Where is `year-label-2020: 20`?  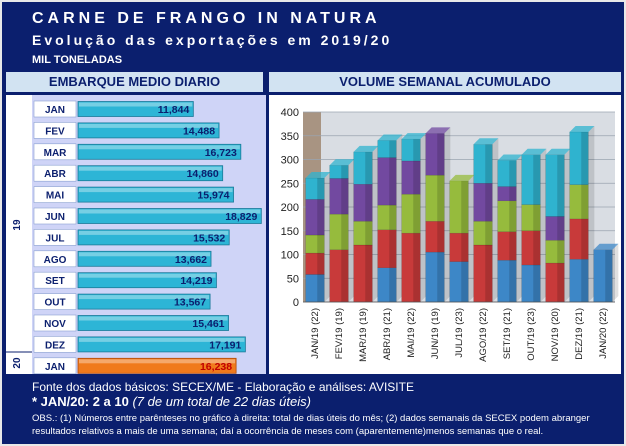
year-label-2020: 20 is located at coordinates (17, 363).